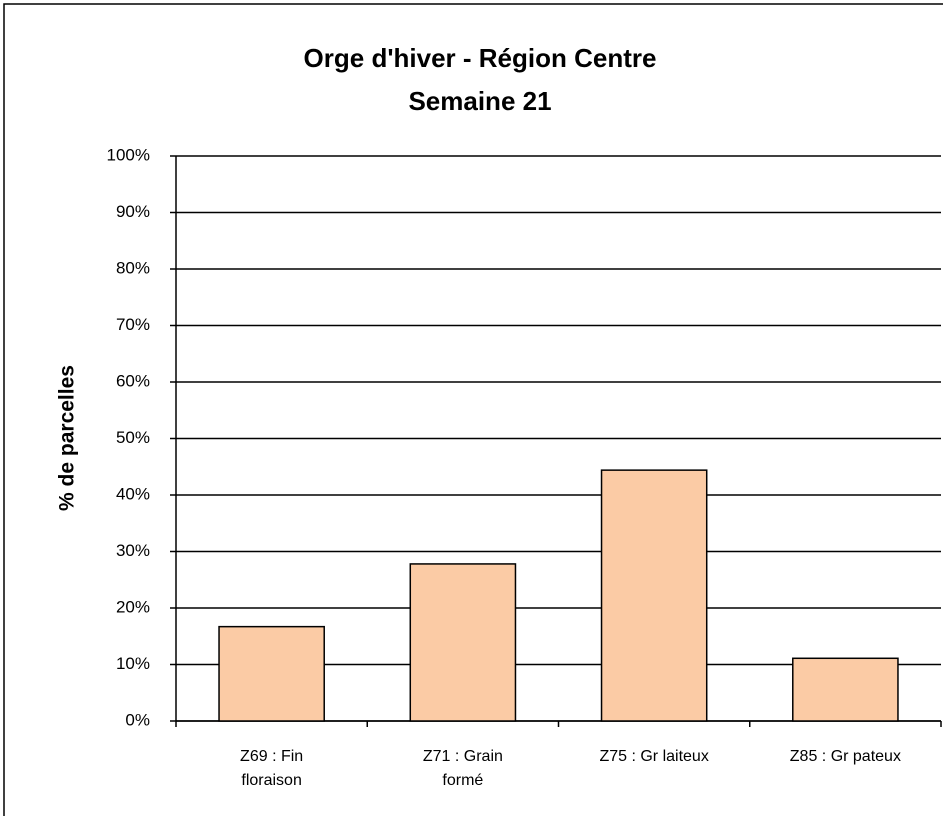 The image size is (943, 816). I want to click on y-tick-label: 20%, so click(133, 606).